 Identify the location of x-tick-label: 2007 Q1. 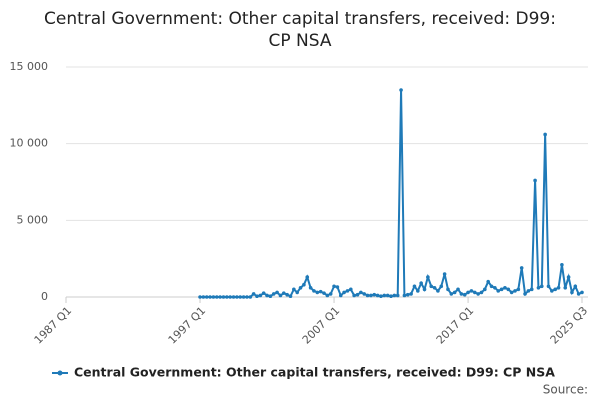
(321, 325).